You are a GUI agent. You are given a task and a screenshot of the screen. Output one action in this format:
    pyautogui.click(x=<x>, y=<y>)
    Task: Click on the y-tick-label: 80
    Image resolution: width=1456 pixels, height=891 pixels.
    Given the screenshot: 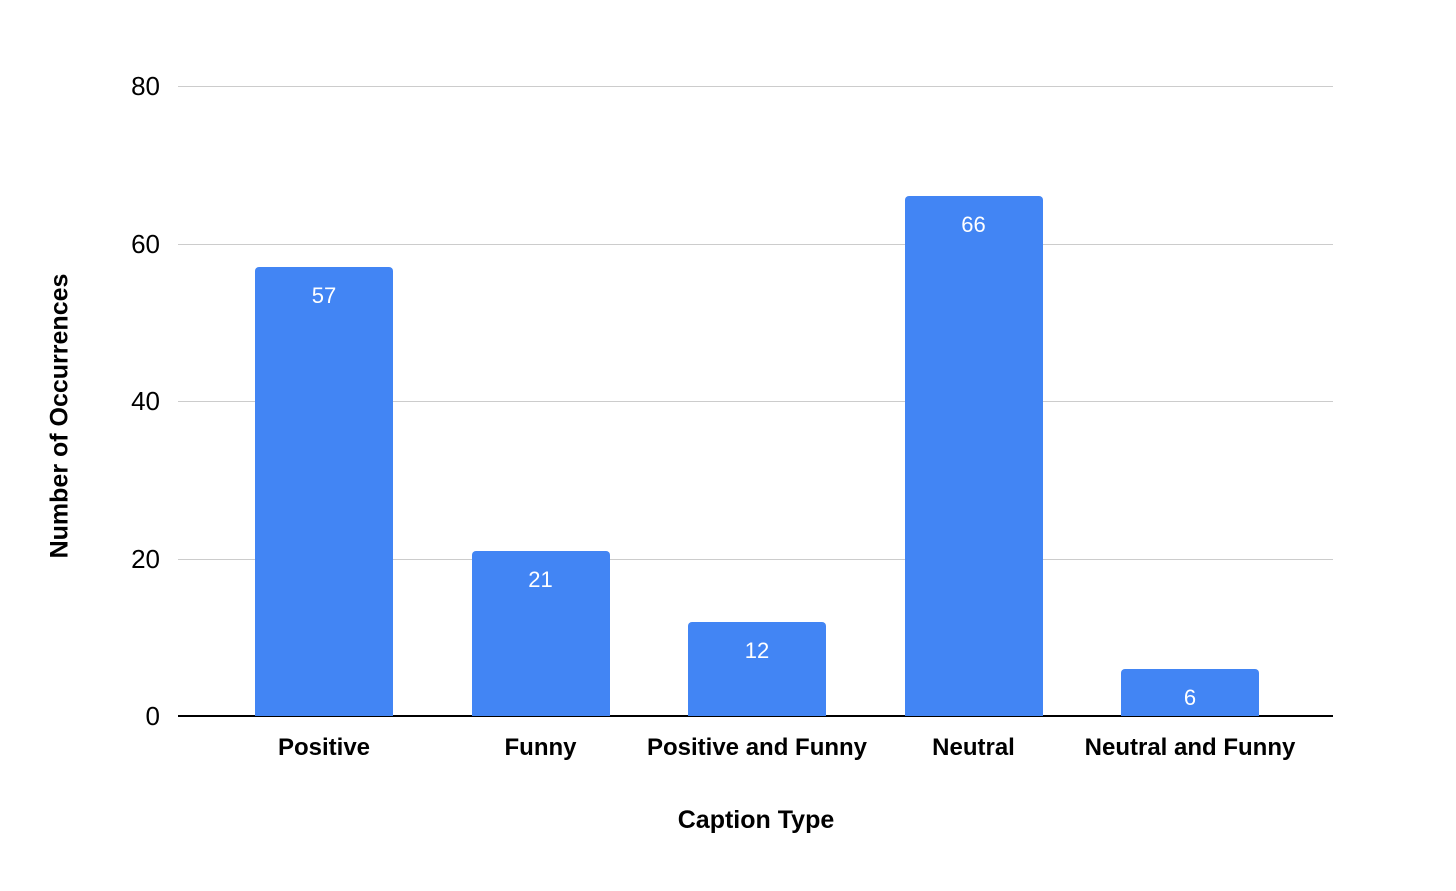 What is the action you would take?
    pyautogui.click(x=145, y=86)
    